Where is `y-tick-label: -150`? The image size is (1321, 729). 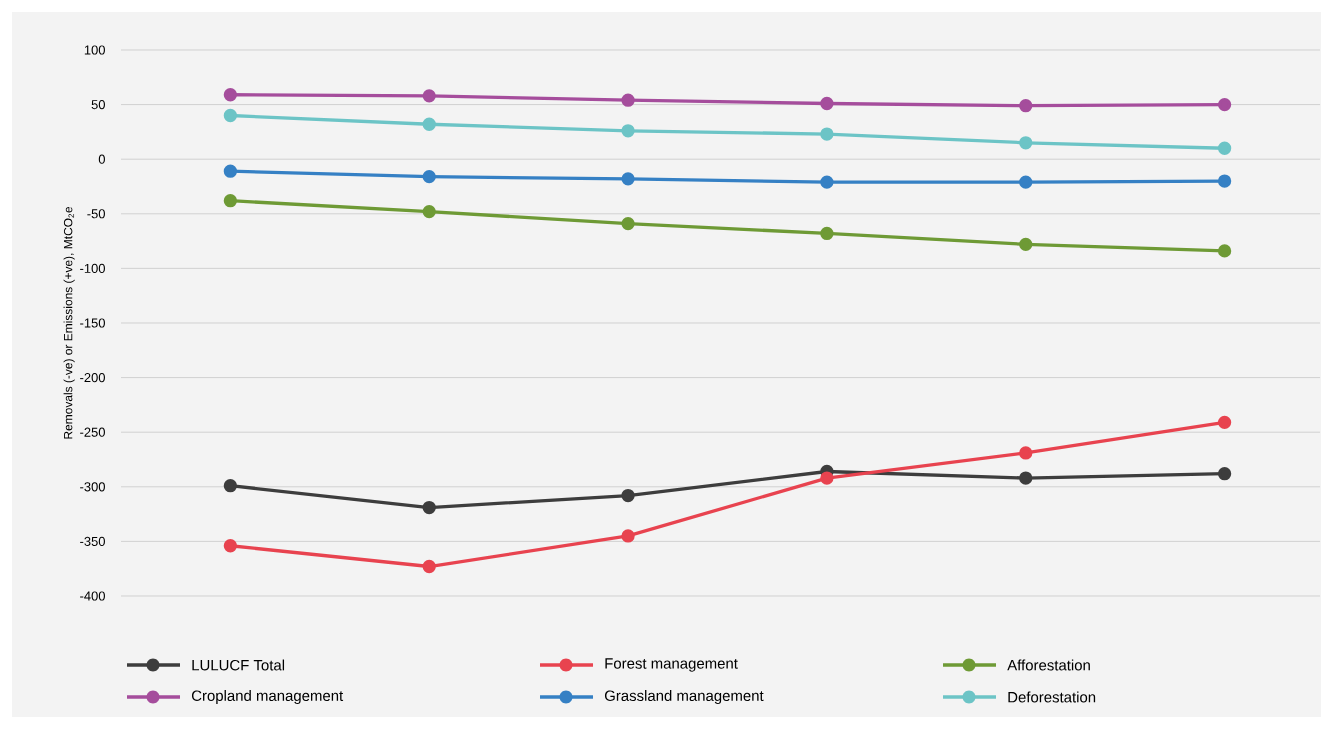
y-tick-label: -150 is located at coordinates (92, 323).